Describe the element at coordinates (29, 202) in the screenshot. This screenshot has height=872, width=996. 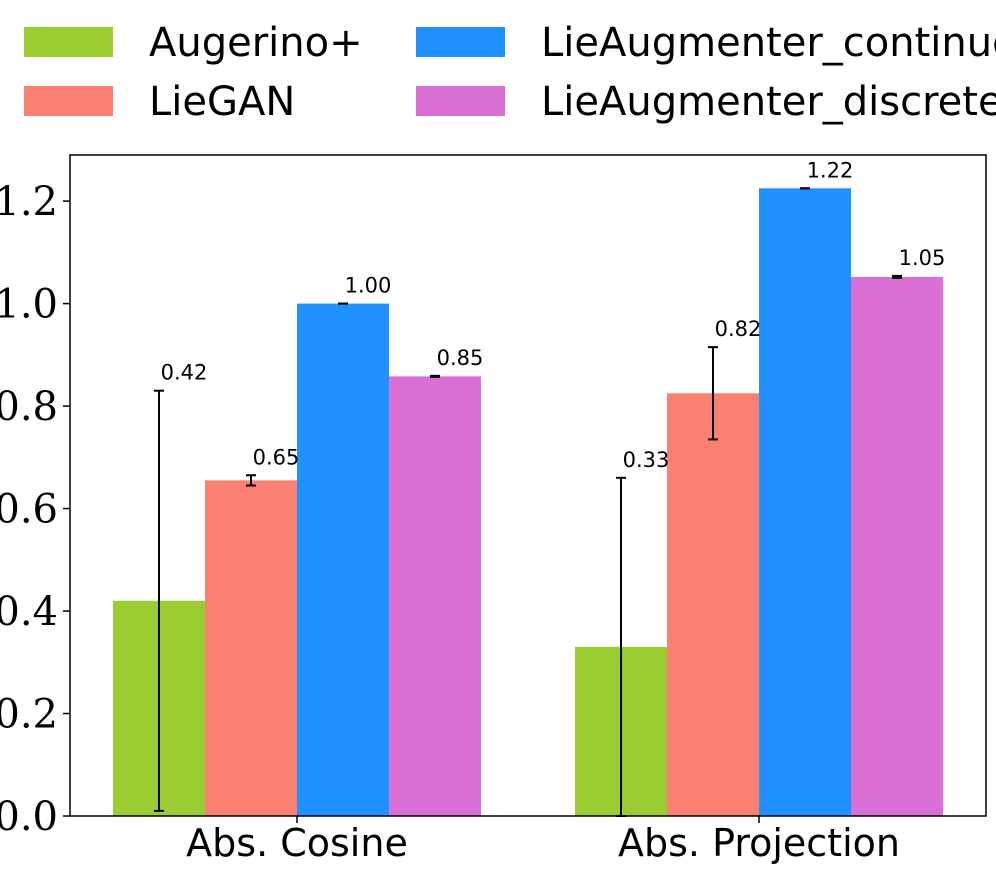
I see `y-tick-label-1-2: 1.2` at that location.